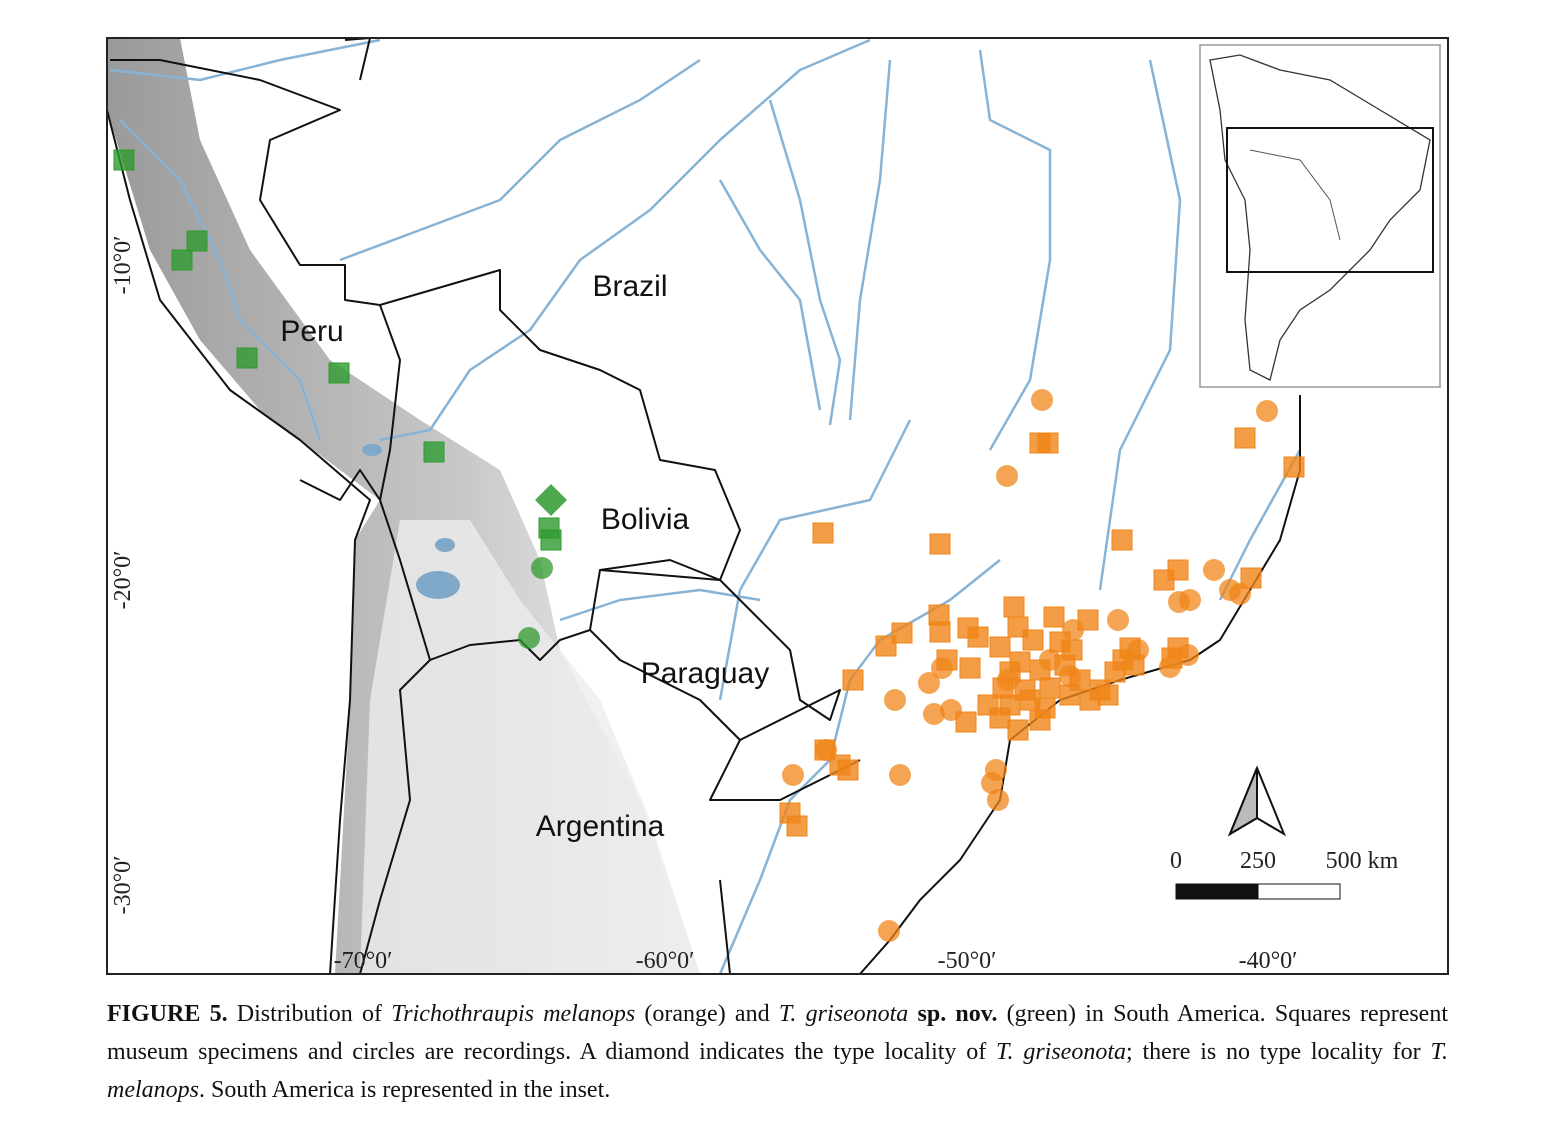 The image size is (1543, 1137). What do you see at coordinates (1217, 891) in the screenshot?
I see `scale-bar-dark` at bounding box center [1217, 891].